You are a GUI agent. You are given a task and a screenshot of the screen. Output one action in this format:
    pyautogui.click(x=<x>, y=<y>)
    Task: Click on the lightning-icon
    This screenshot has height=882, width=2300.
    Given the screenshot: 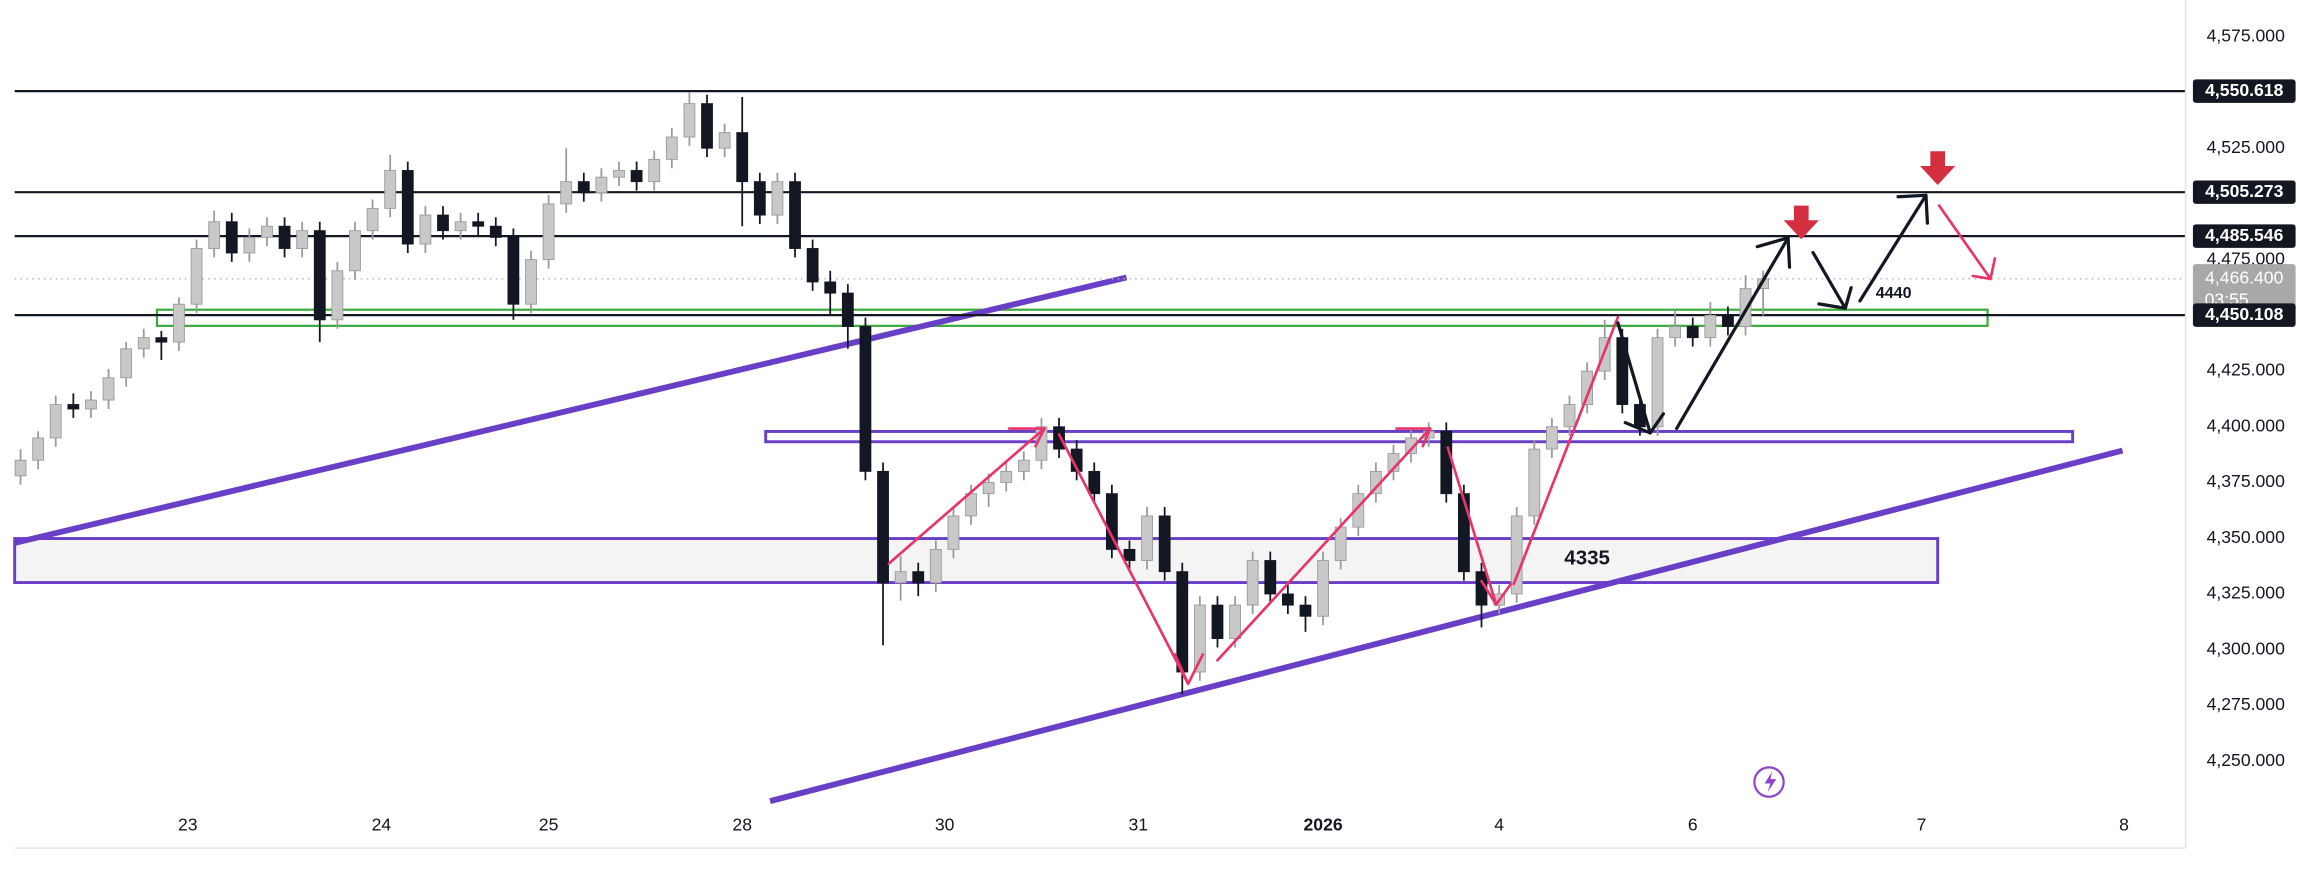 What is the action you would take?
    pyautogui.click(x=1769, y=782)
    